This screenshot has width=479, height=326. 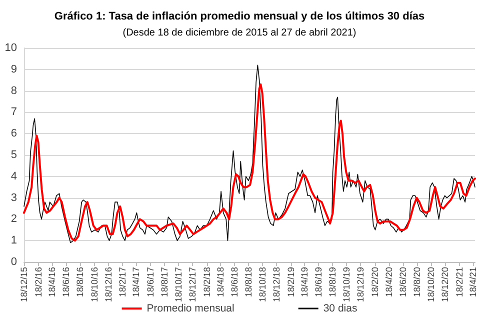 What do you see at coordinates (13, 198) in the screenshot?
I see `y-tick-label: 3` at bounding box center [13, 198].